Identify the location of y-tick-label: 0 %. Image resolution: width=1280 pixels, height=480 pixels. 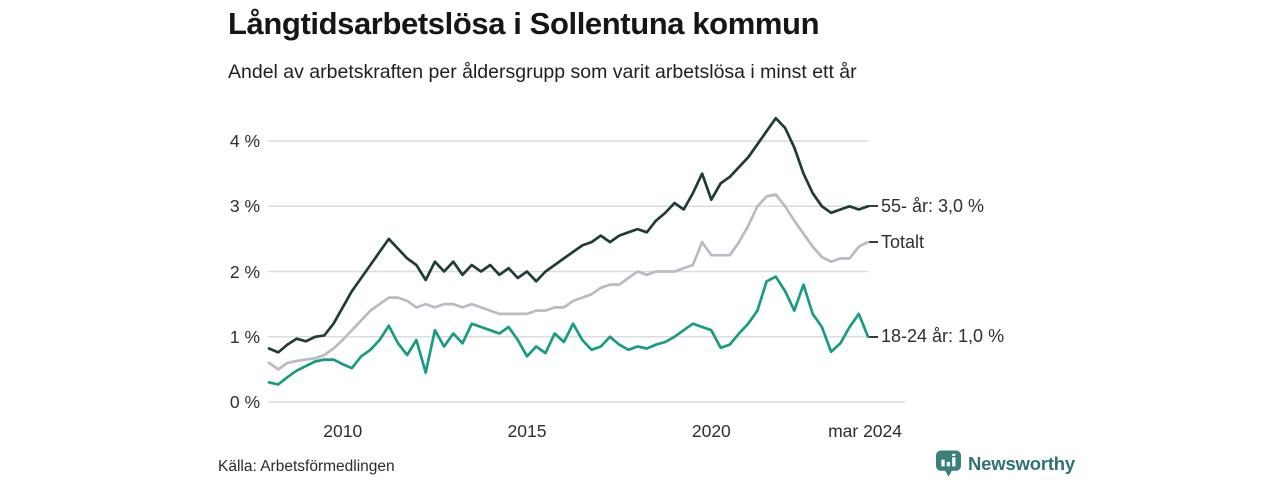
(244, 402).